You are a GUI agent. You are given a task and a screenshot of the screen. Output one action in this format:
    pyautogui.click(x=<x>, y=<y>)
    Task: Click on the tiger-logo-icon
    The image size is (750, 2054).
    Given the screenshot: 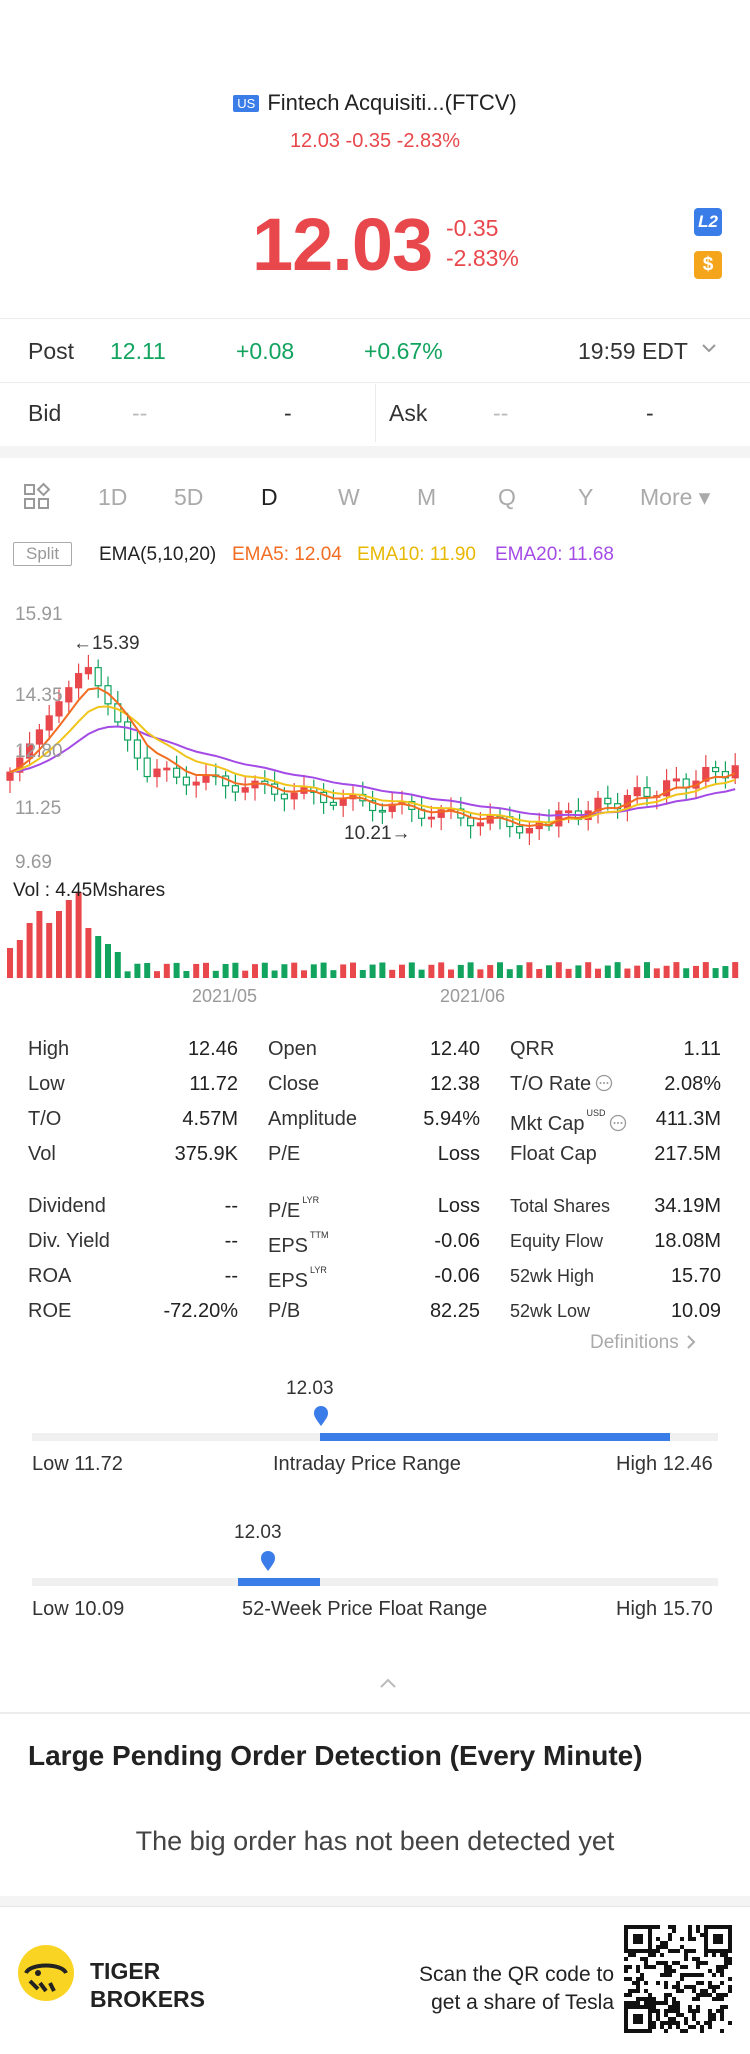 What is the action you would take?
    pyautogui.click(x=46, y=1973)
    